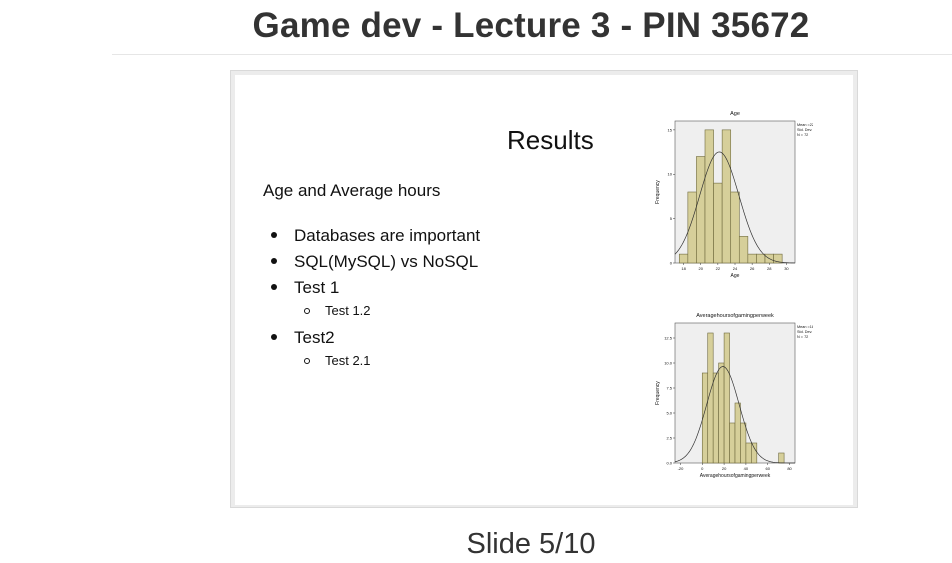 The width and height of the screenshot is (952, 563). What do you see at coordinates (669, 412) in the screenshot?
I see `y-tick-label: 5.0` at bounding box center [669, 412].